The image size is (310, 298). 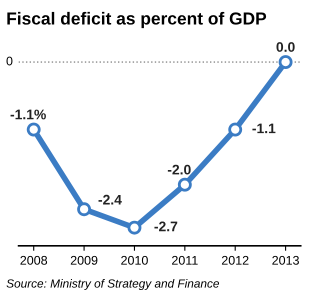 What do you see at coordinates (84, 260) in the screenshot?
I see `x-tick-label: 2009` at bounding box center [84, 260].